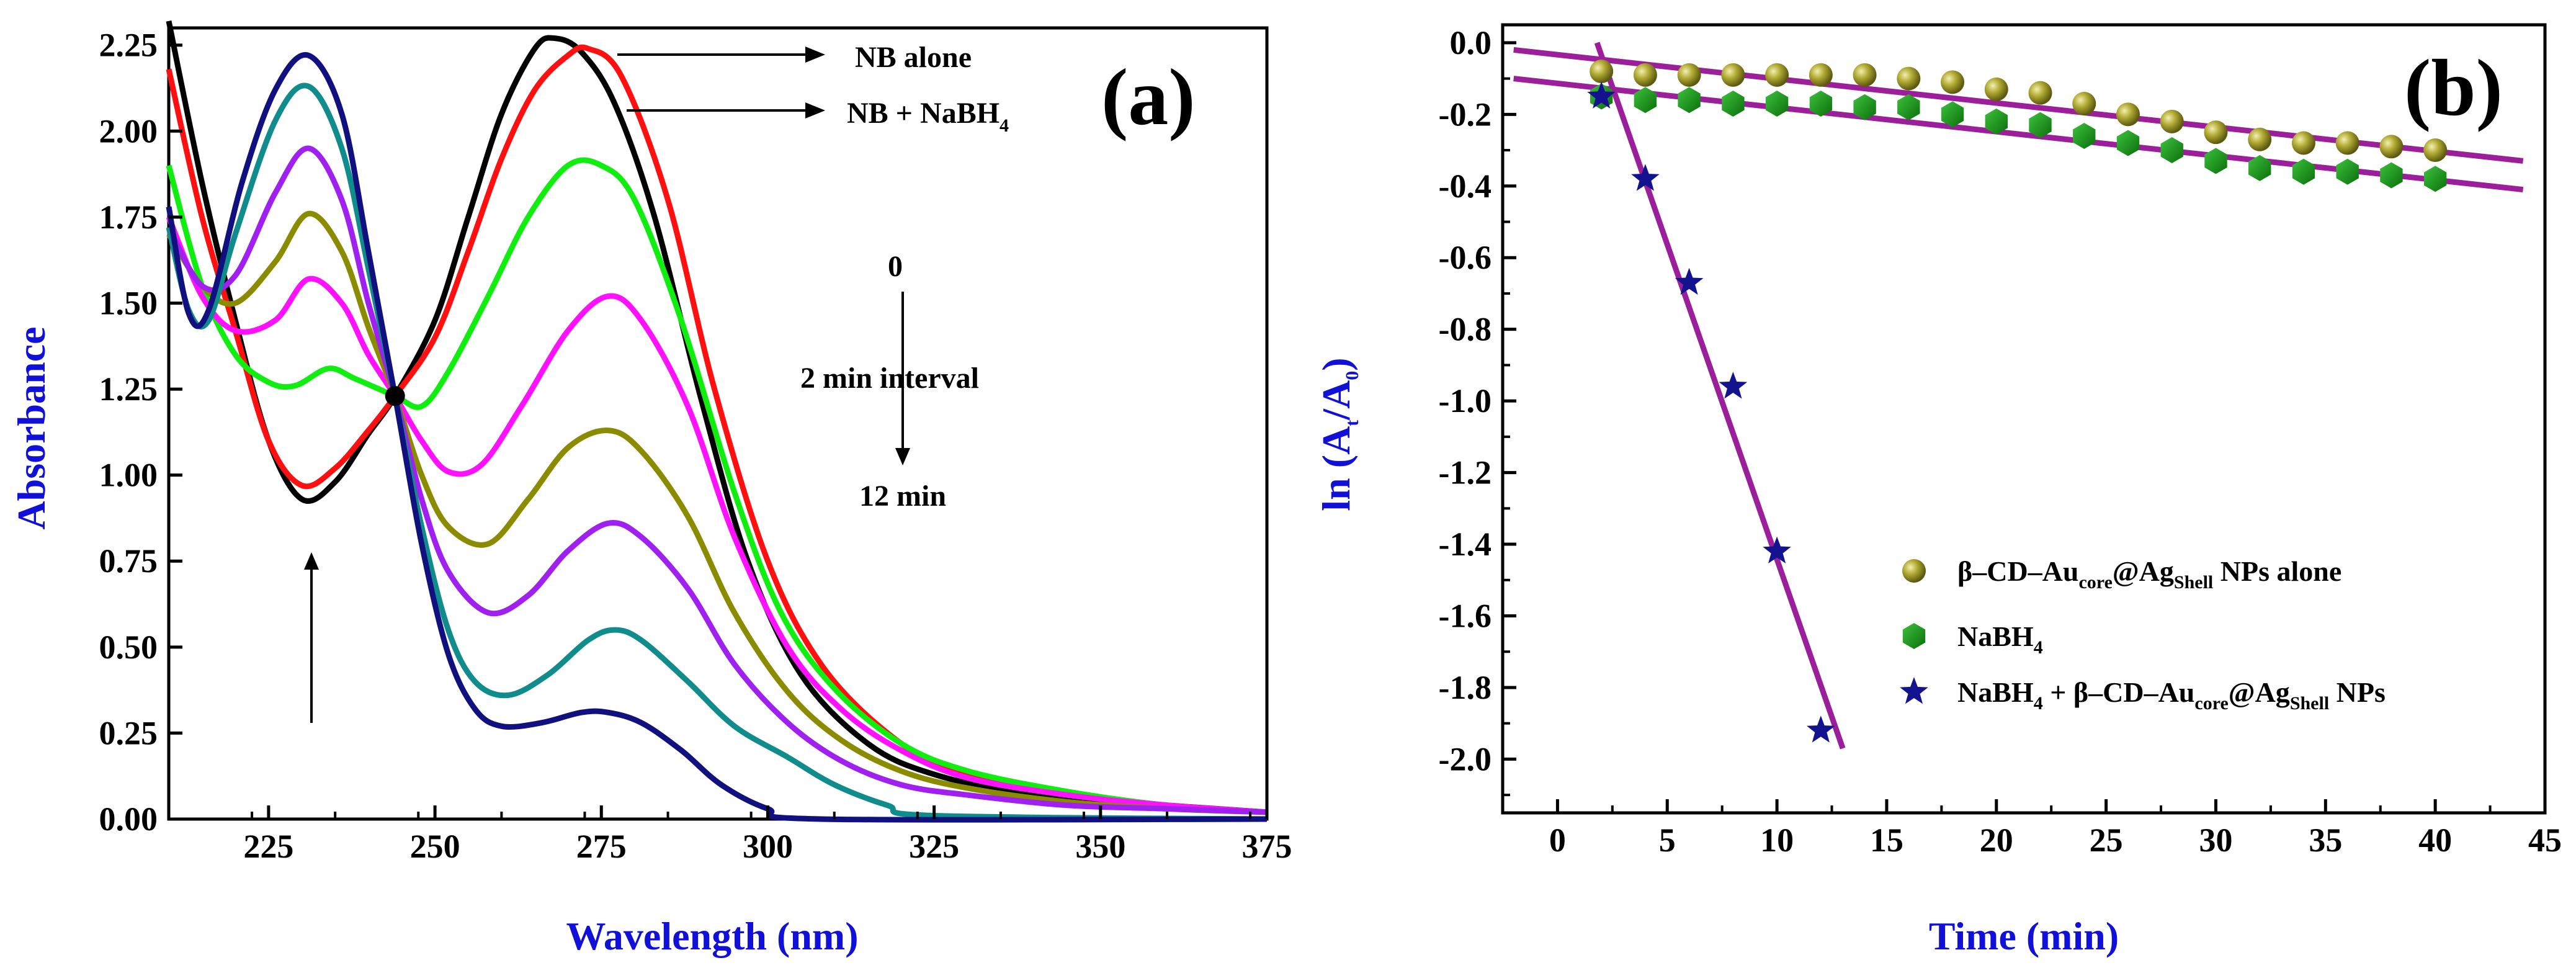 This screenshot has width=2576, height=968. I want to click on time-direction-arrow, so click(902, 378).